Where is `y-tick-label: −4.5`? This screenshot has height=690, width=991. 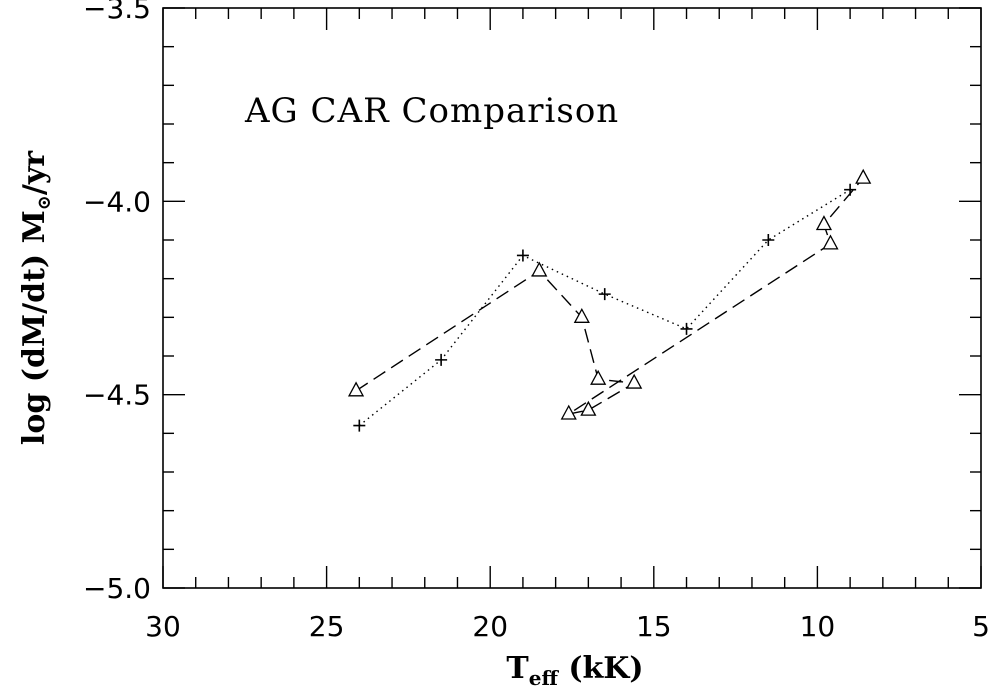 y-tick-label: −4.5 is located at coordinates (117, 395).